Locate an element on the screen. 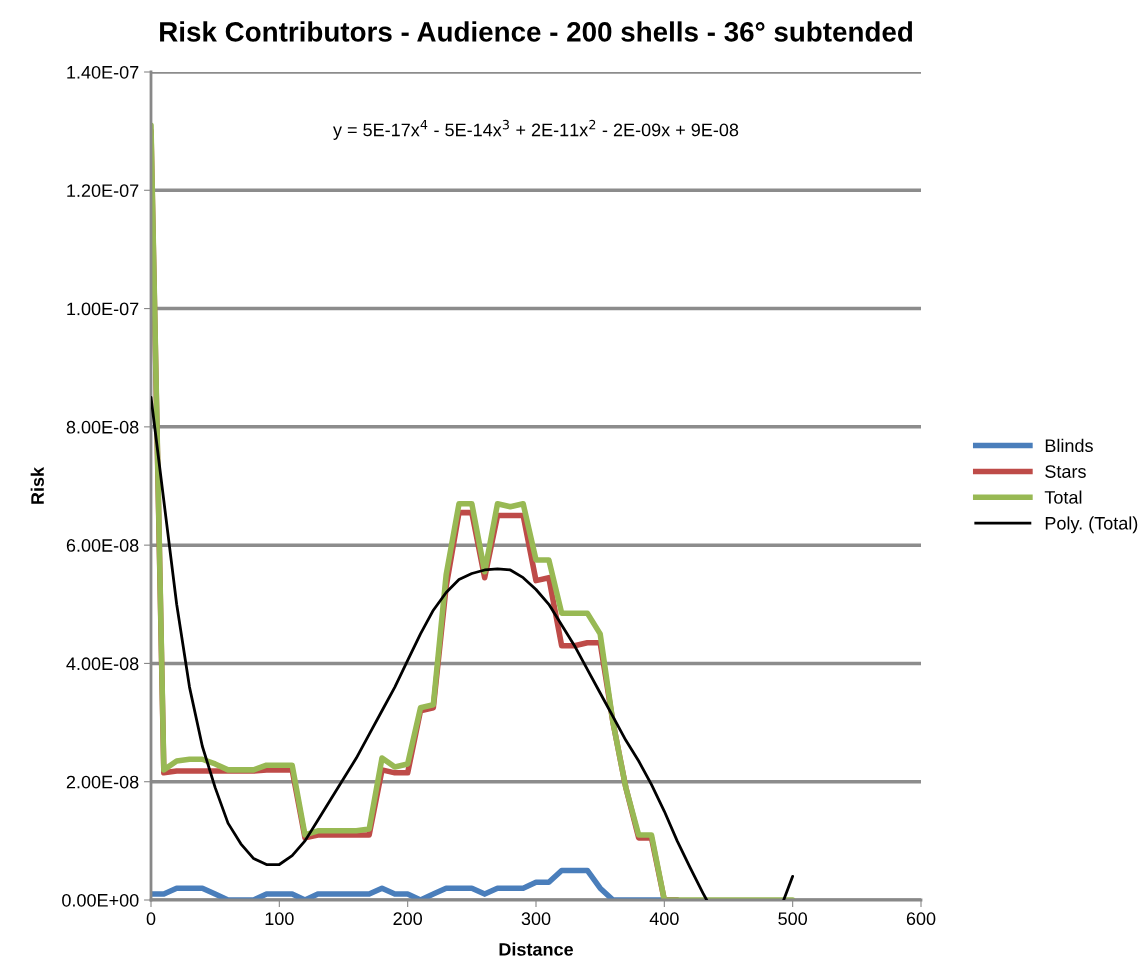  legend-label: Stars is located at coordinates (1065, 471).